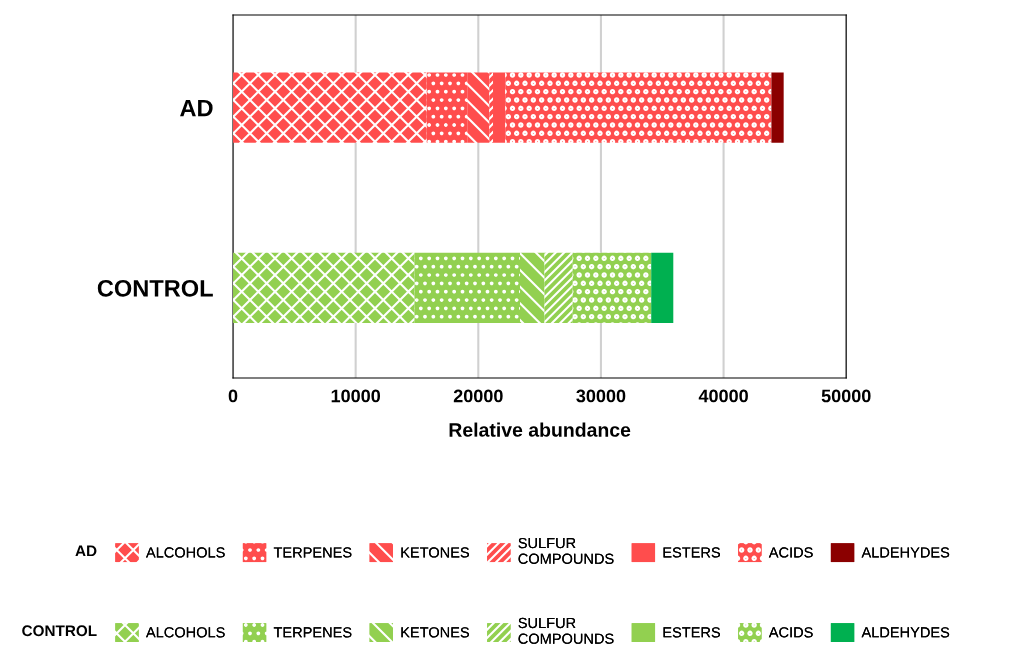  Describe the element at coordinates (692, 632) in the screenshot. I see `text: ESTERS` at that location.